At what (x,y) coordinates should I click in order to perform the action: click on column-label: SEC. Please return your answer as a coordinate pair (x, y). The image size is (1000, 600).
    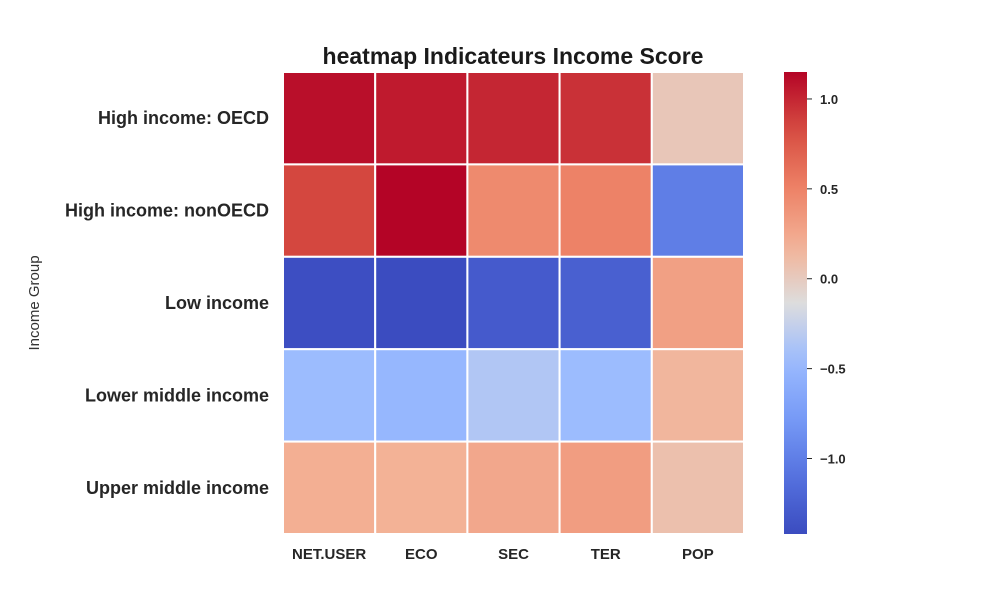
    Looking at the image, I should click on (513, 554).